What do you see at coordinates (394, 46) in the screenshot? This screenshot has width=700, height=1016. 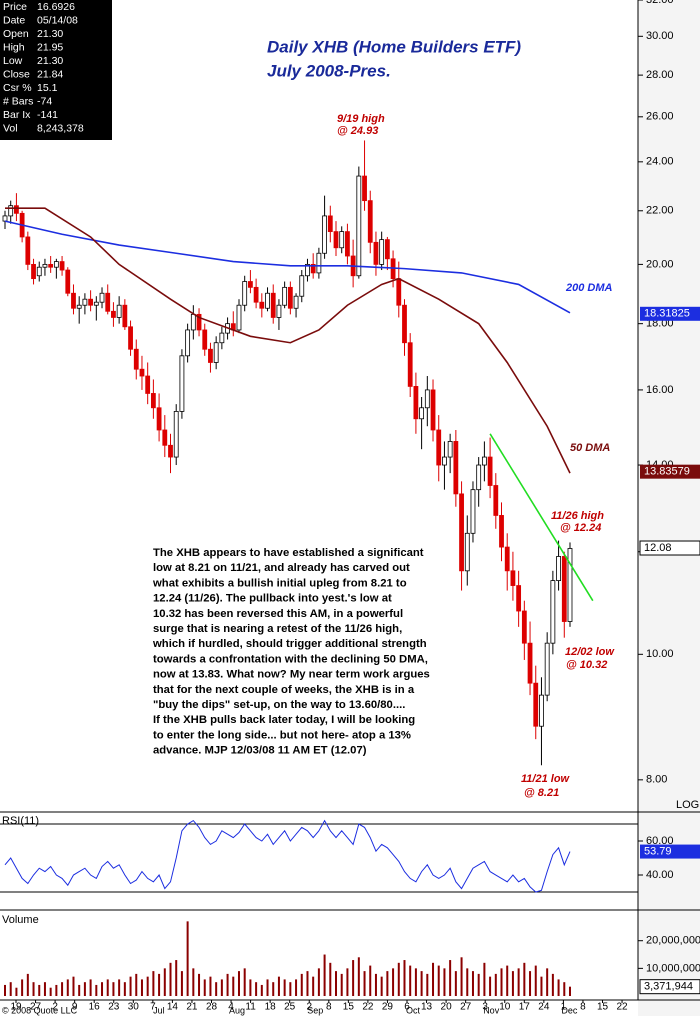 I see `chart-title: Daily XHB (Home Builders ETF)` at bounding box center [394, 46].